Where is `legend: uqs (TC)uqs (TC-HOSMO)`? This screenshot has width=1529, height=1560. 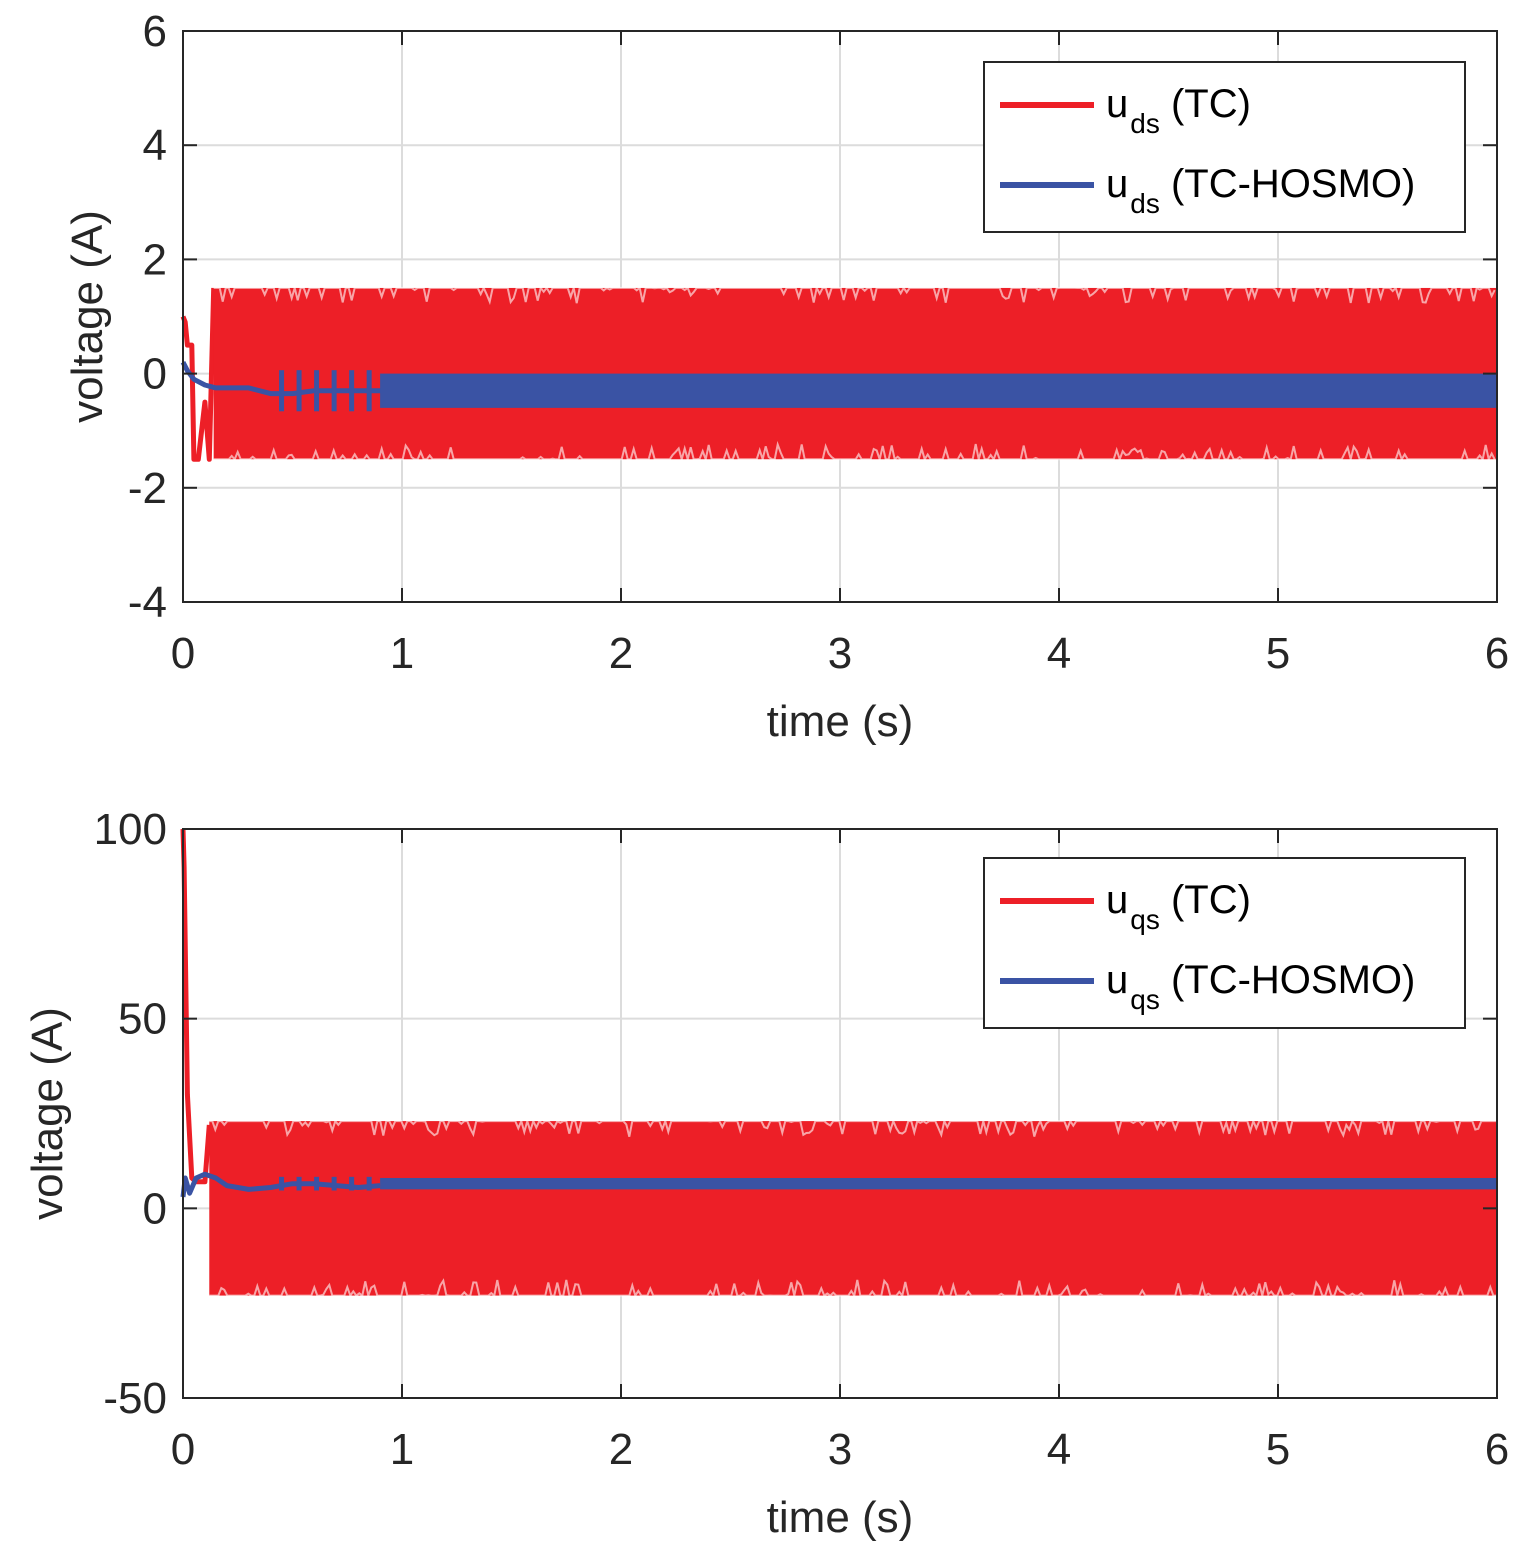
legend: uqs (TC)uqs (TC-HOSMO) is located at coordinates (1224, 943).